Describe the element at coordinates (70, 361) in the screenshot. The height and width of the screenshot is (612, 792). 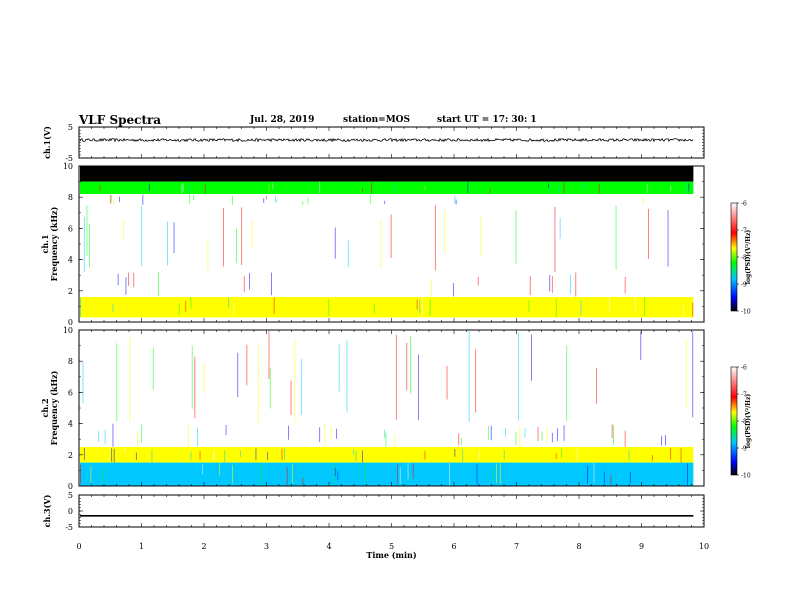
I see `y-tick-label-2-4: 8` at that location.